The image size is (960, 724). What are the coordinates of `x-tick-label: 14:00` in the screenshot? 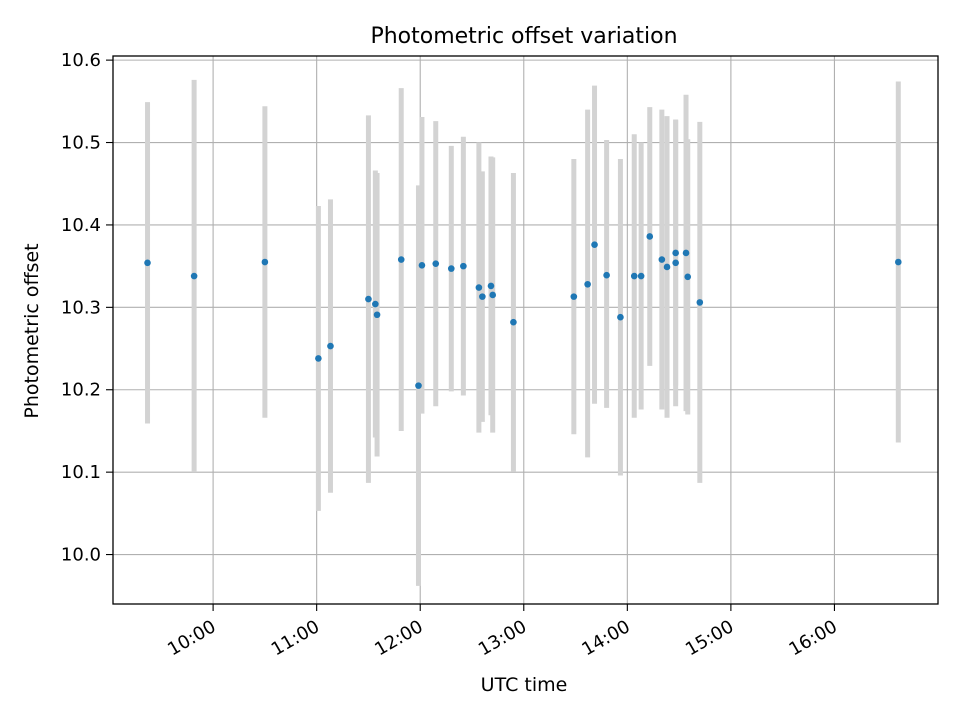 It's located at (605, 638).